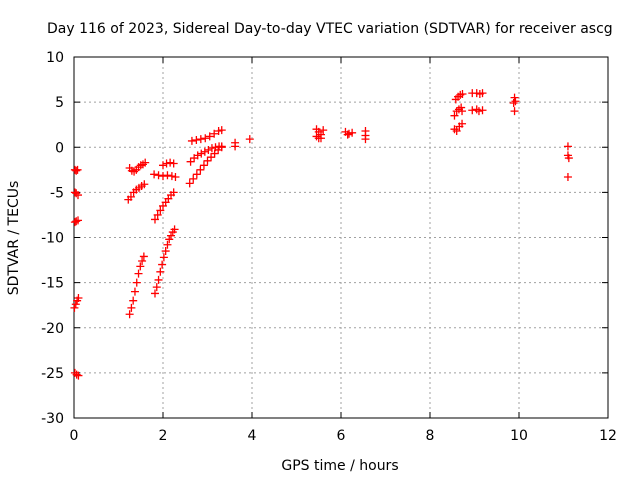 Image resolution: width=640 pixels, height=480 pixels. I want to click on y-tick-label: -20, so click(52, 329).